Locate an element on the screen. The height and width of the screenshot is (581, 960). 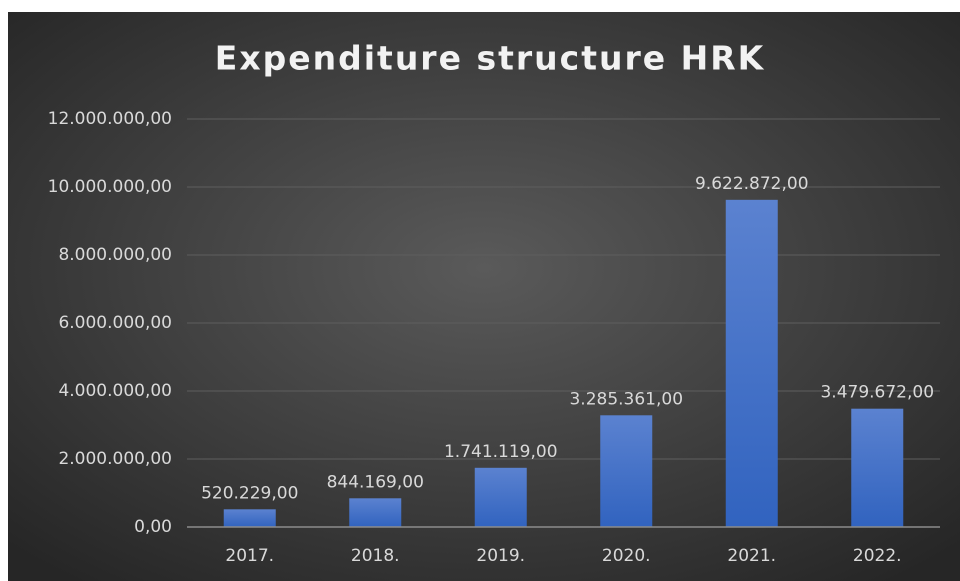
y-tick-label: 12.000.000,00 is located at coordinates (110, 119).